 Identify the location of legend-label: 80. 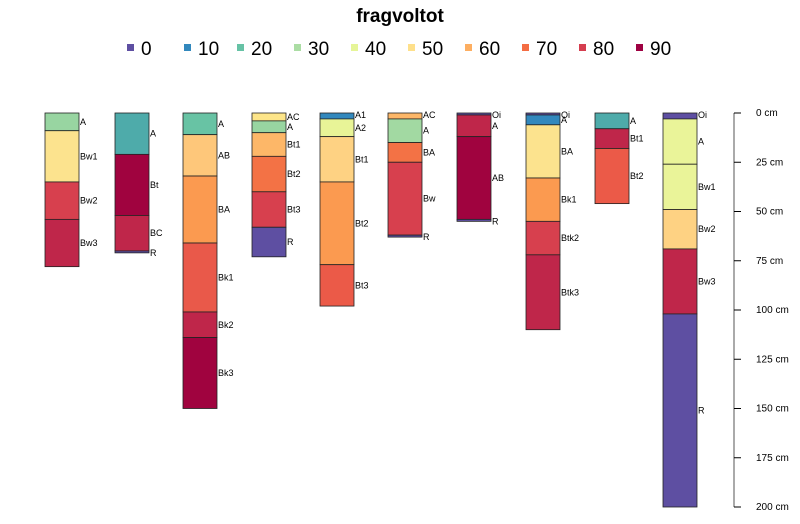
(603, 49).